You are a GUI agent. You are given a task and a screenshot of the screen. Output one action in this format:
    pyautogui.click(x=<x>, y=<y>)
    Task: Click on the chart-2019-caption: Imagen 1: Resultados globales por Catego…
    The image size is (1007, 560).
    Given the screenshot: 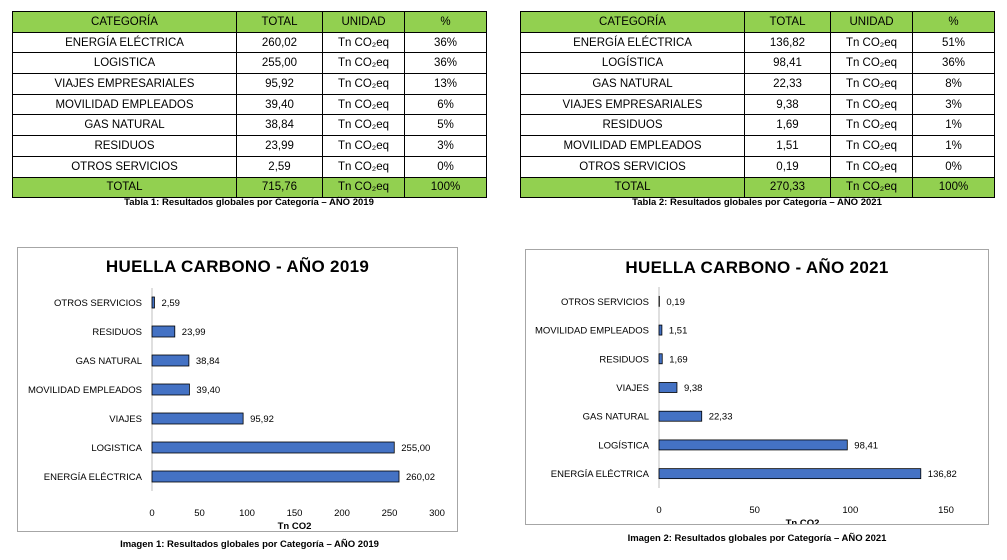 What is the action you would take?
    pyautogui.click(x=249, y=544)
    